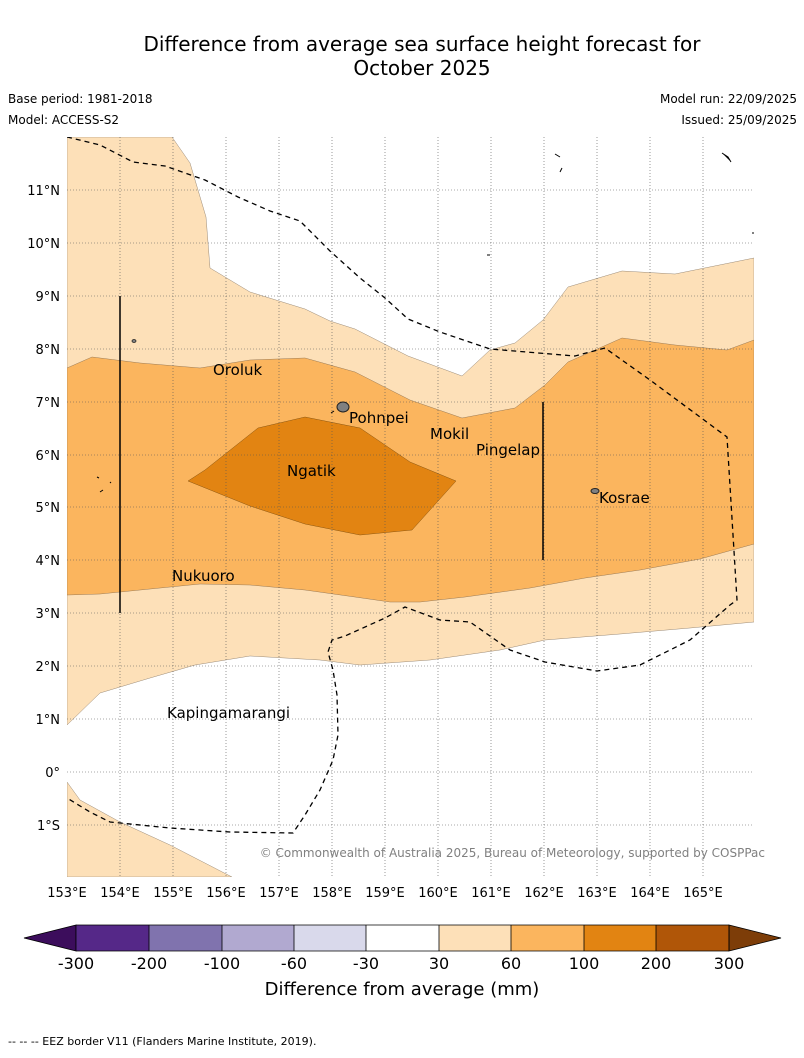 The image size is (804, 1058). I want to click on colorbar-label: Difference from average (mm), so click(402, 989).